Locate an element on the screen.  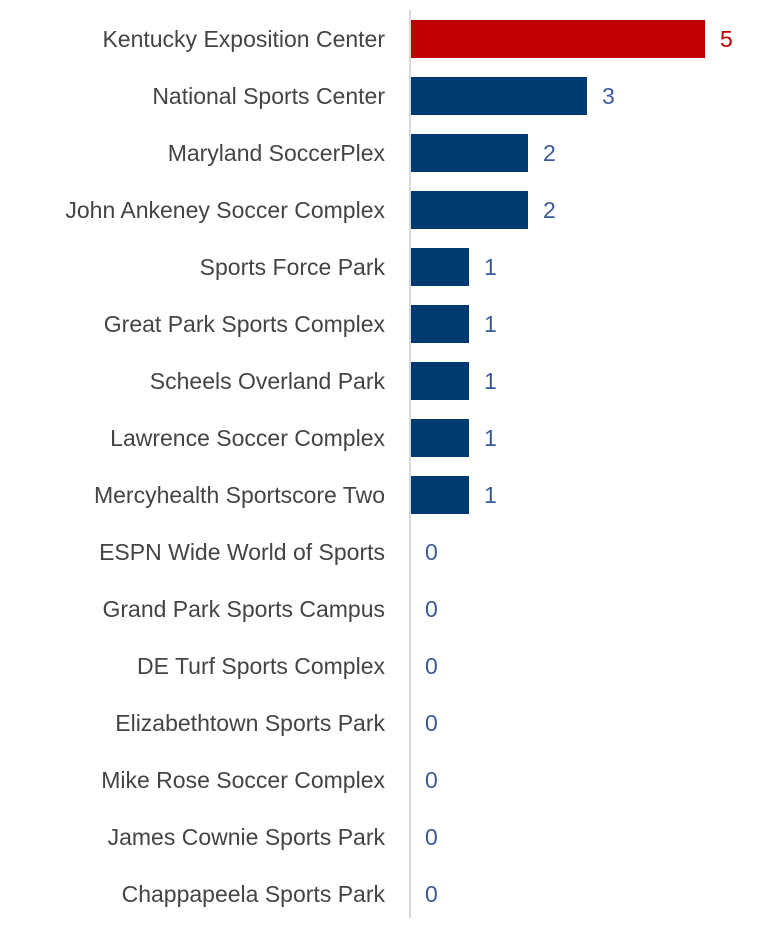
category-label: Elizabethtown Sports Park is located at coordinates (250, 723).